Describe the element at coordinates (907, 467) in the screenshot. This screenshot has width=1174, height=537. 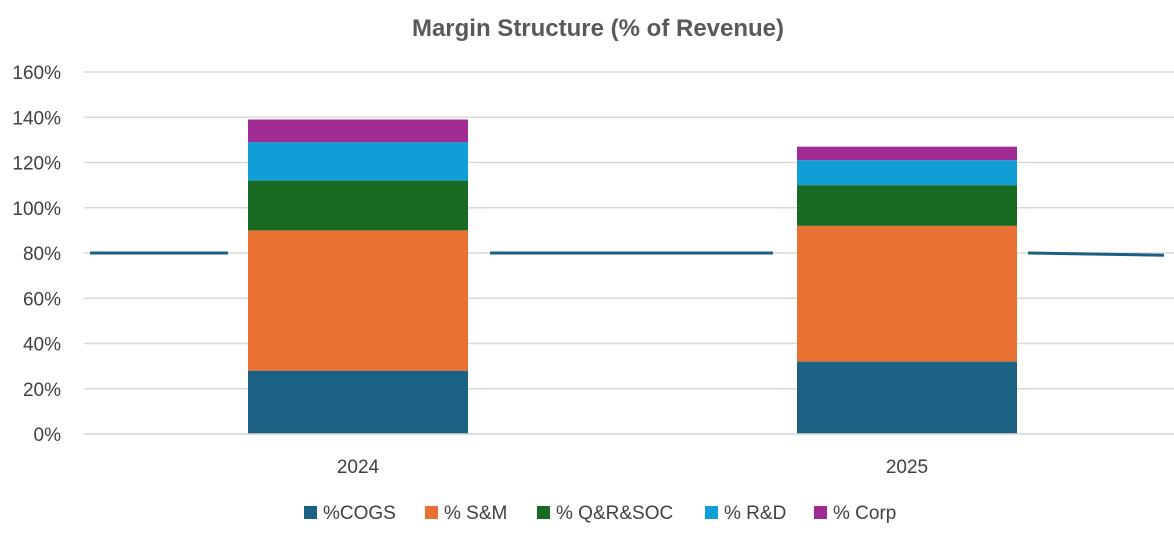
I see `x-tick-label: 2025` at that location.